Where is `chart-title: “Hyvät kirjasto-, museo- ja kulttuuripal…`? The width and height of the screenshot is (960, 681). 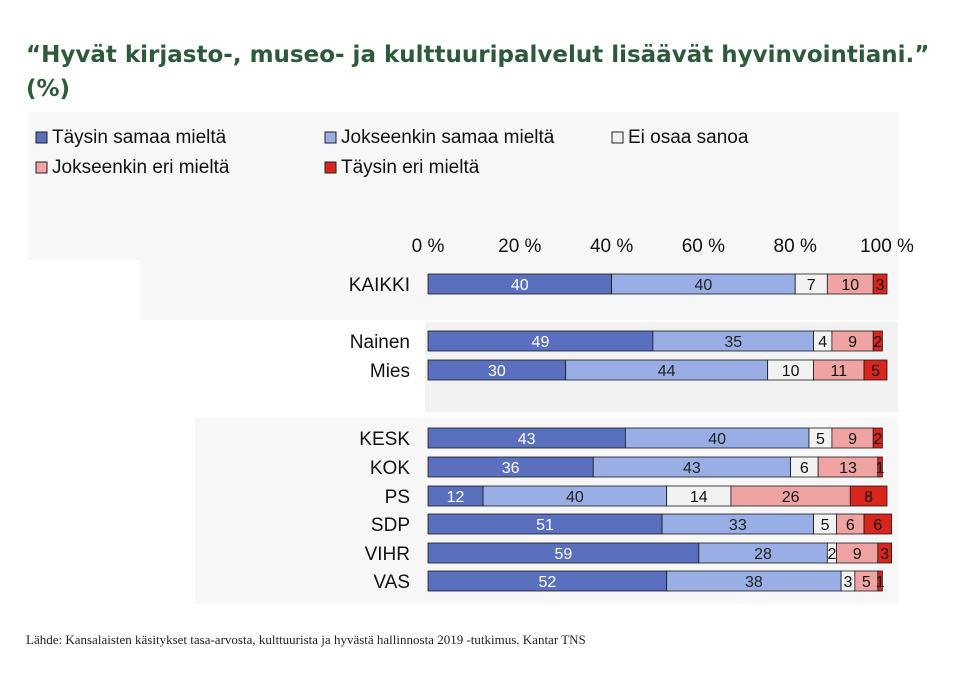 chart-title: “Hyvät kirjasto-, museo- ja kulttuuripal… is located at coordinates (478, 72).